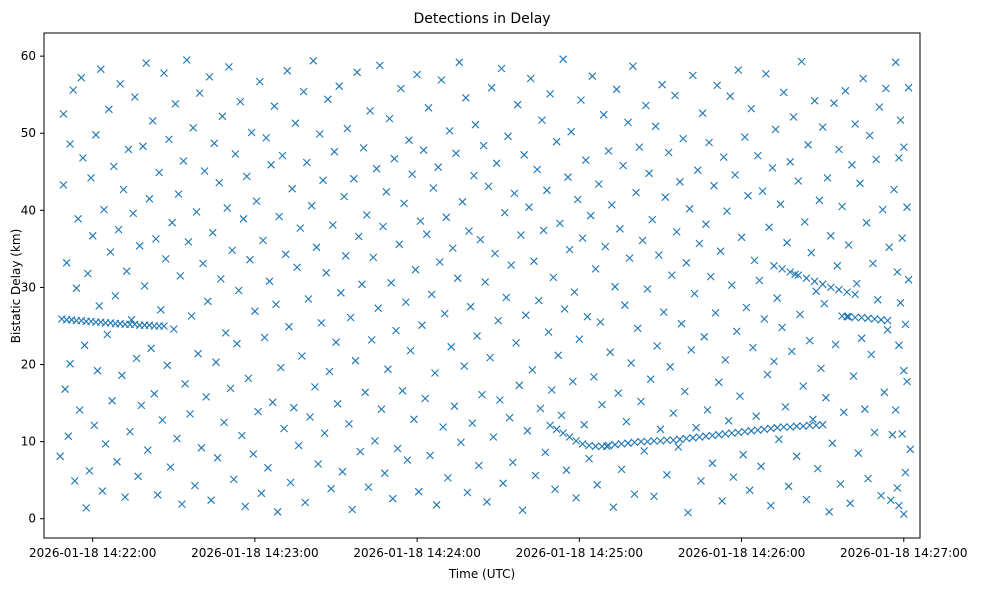 The height and width of the screenshot is (590, 988). I want to click on x-tick-label: 2026-01-18 14:23:00, so click(254, 553).